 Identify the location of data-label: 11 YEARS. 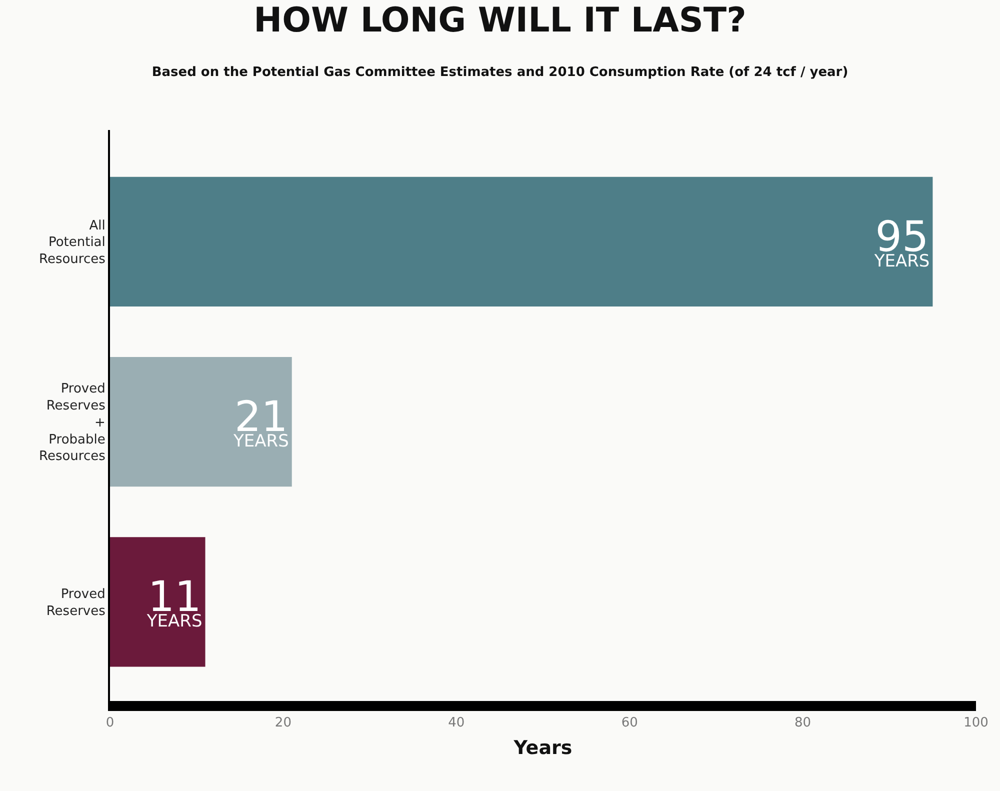
(174, 602).